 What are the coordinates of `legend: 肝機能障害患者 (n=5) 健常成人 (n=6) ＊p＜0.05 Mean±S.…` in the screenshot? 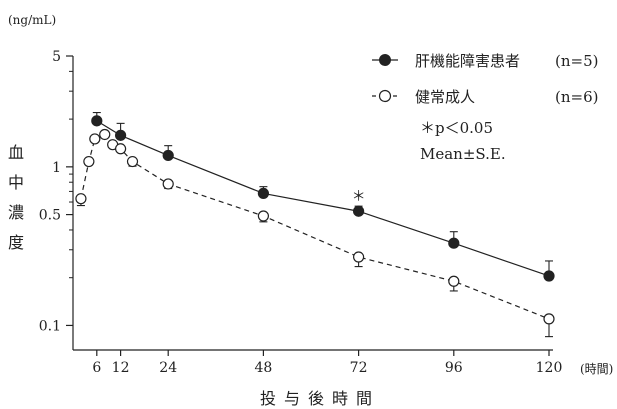 It's located at (485, 107).